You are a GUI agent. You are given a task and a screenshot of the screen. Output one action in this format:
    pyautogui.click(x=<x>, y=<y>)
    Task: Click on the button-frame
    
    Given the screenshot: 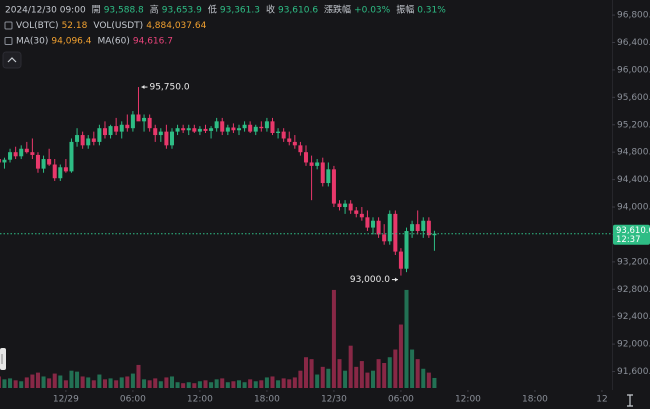 What is the action you would take?
    pyautogui.click(x=12, y=60)
    